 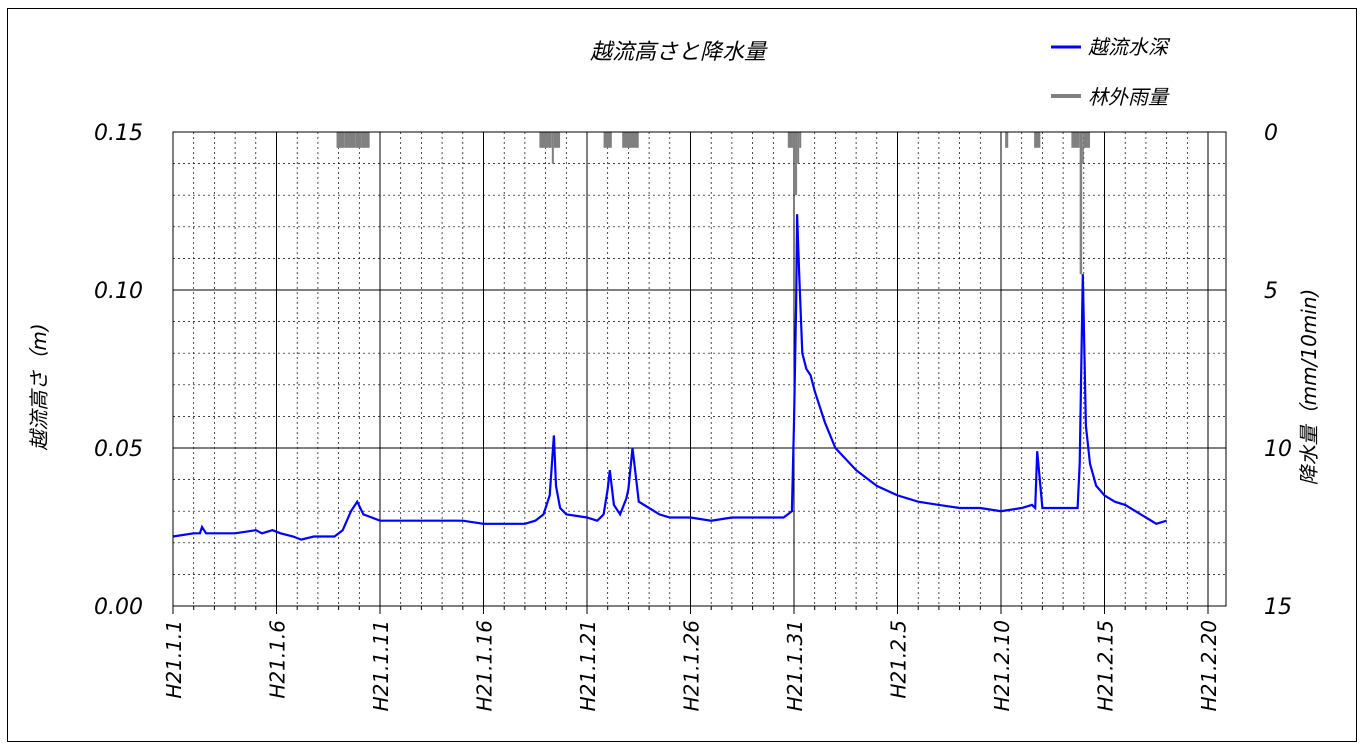 I want to click on x-tick-label: H21.1.11, so click(x=381, y=665).